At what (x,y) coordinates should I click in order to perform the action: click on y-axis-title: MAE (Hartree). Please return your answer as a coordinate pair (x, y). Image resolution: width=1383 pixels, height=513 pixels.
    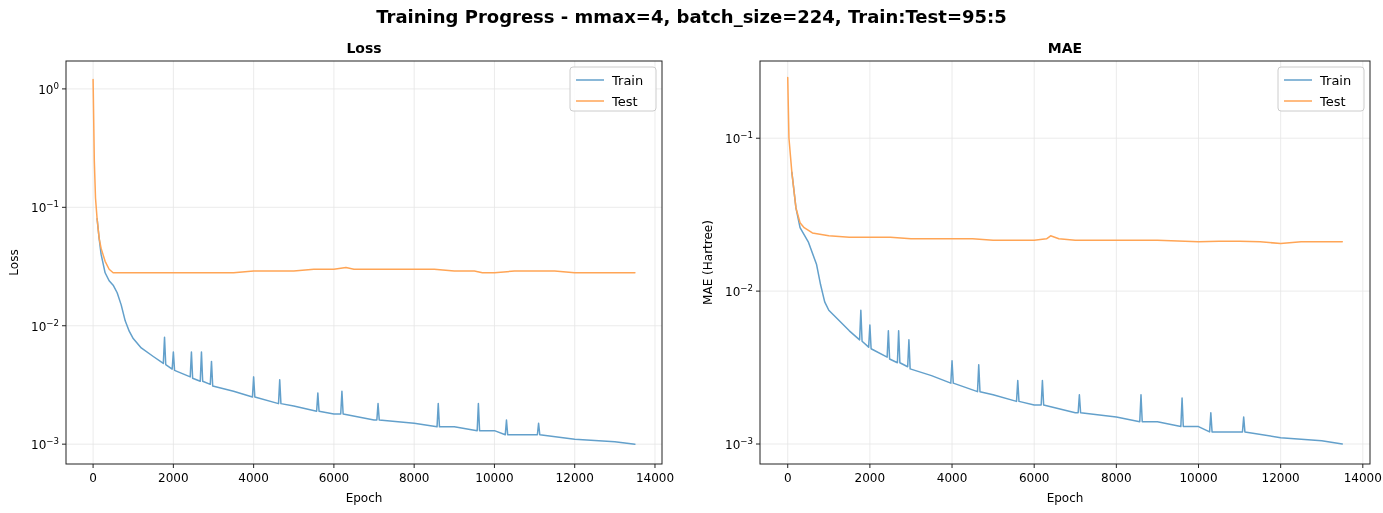
    Looking at the image, I should click on (708, 262).